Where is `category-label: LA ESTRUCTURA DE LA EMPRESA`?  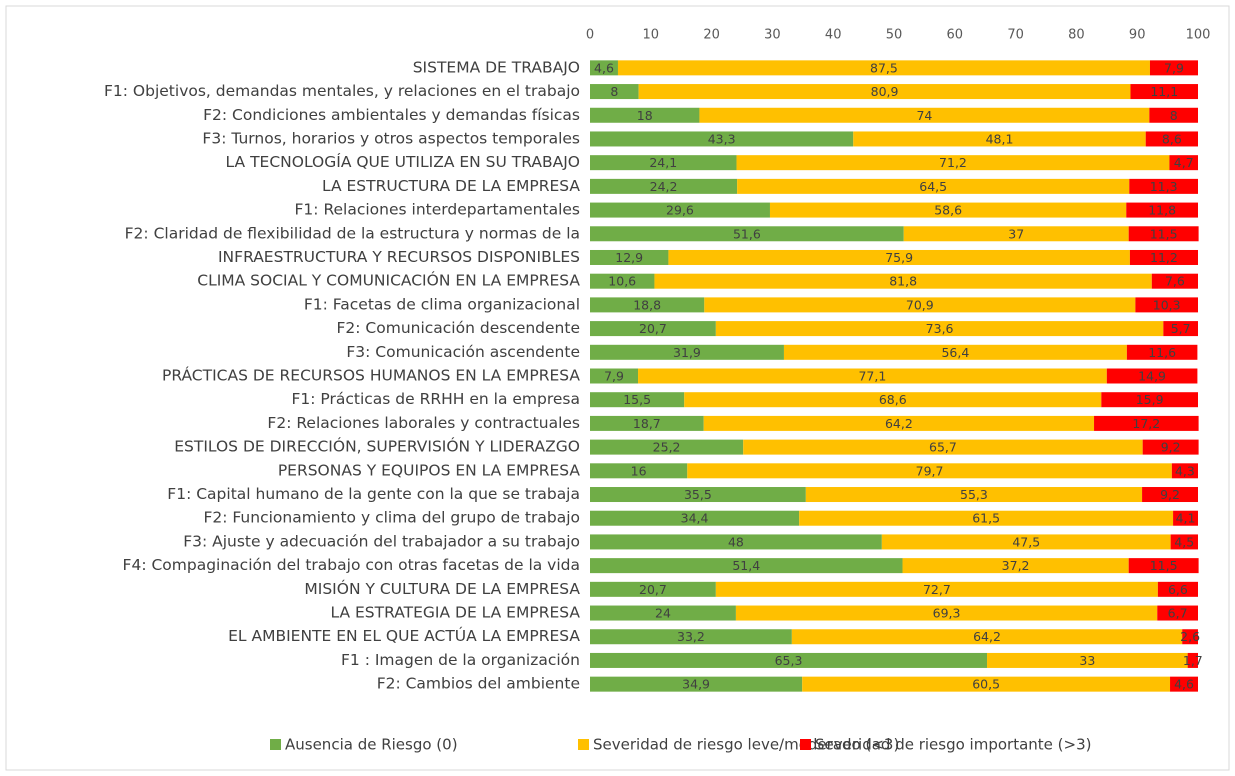 category-label: LA ESTRUCTURA DE LA EMPRESA is located at coordinates (451, 186).